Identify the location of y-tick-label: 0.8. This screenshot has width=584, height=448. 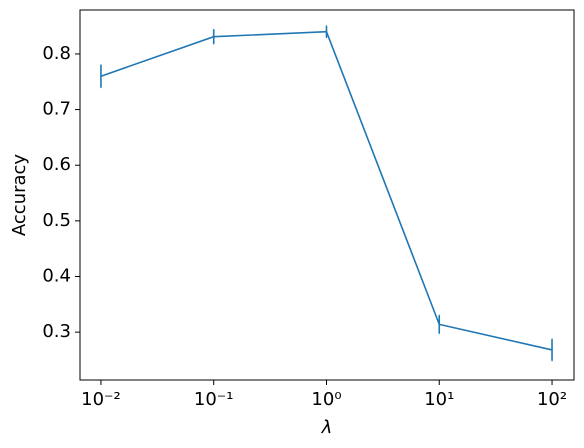
(56, 53).